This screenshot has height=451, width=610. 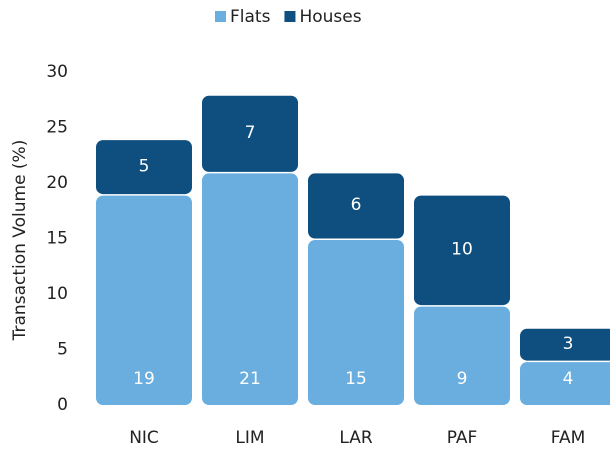 What do you see at coordinates (57, 128) in the screenshot?
I see `y-tick-label: 25` at bounding box center [57, 128].